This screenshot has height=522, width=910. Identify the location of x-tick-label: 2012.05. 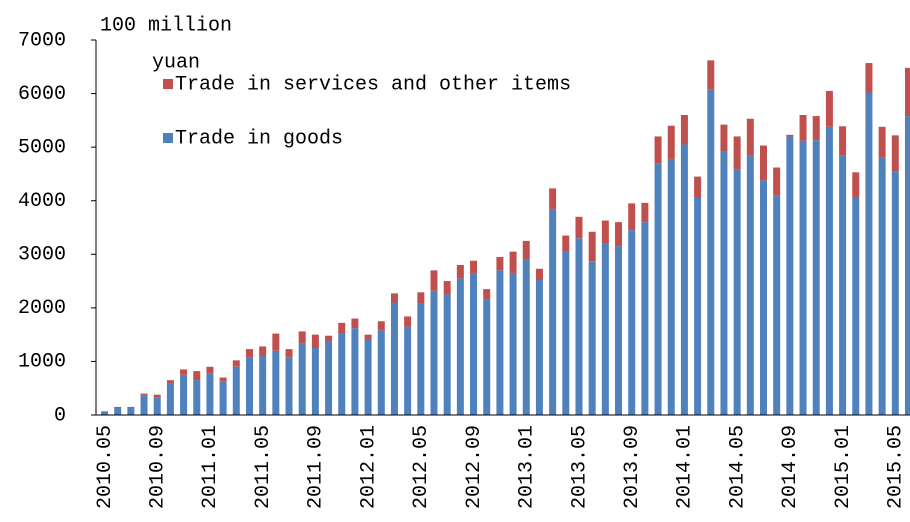
(421, 467).